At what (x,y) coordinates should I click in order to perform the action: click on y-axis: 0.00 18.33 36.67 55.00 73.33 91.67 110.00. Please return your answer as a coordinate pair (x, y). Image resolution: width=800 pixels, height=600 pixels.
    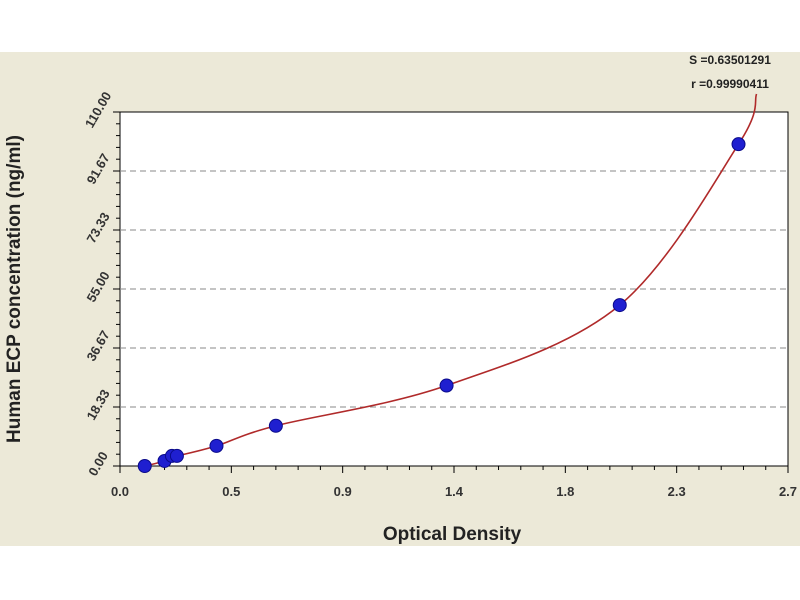
    Looking at the image, I should click on (101, 283).